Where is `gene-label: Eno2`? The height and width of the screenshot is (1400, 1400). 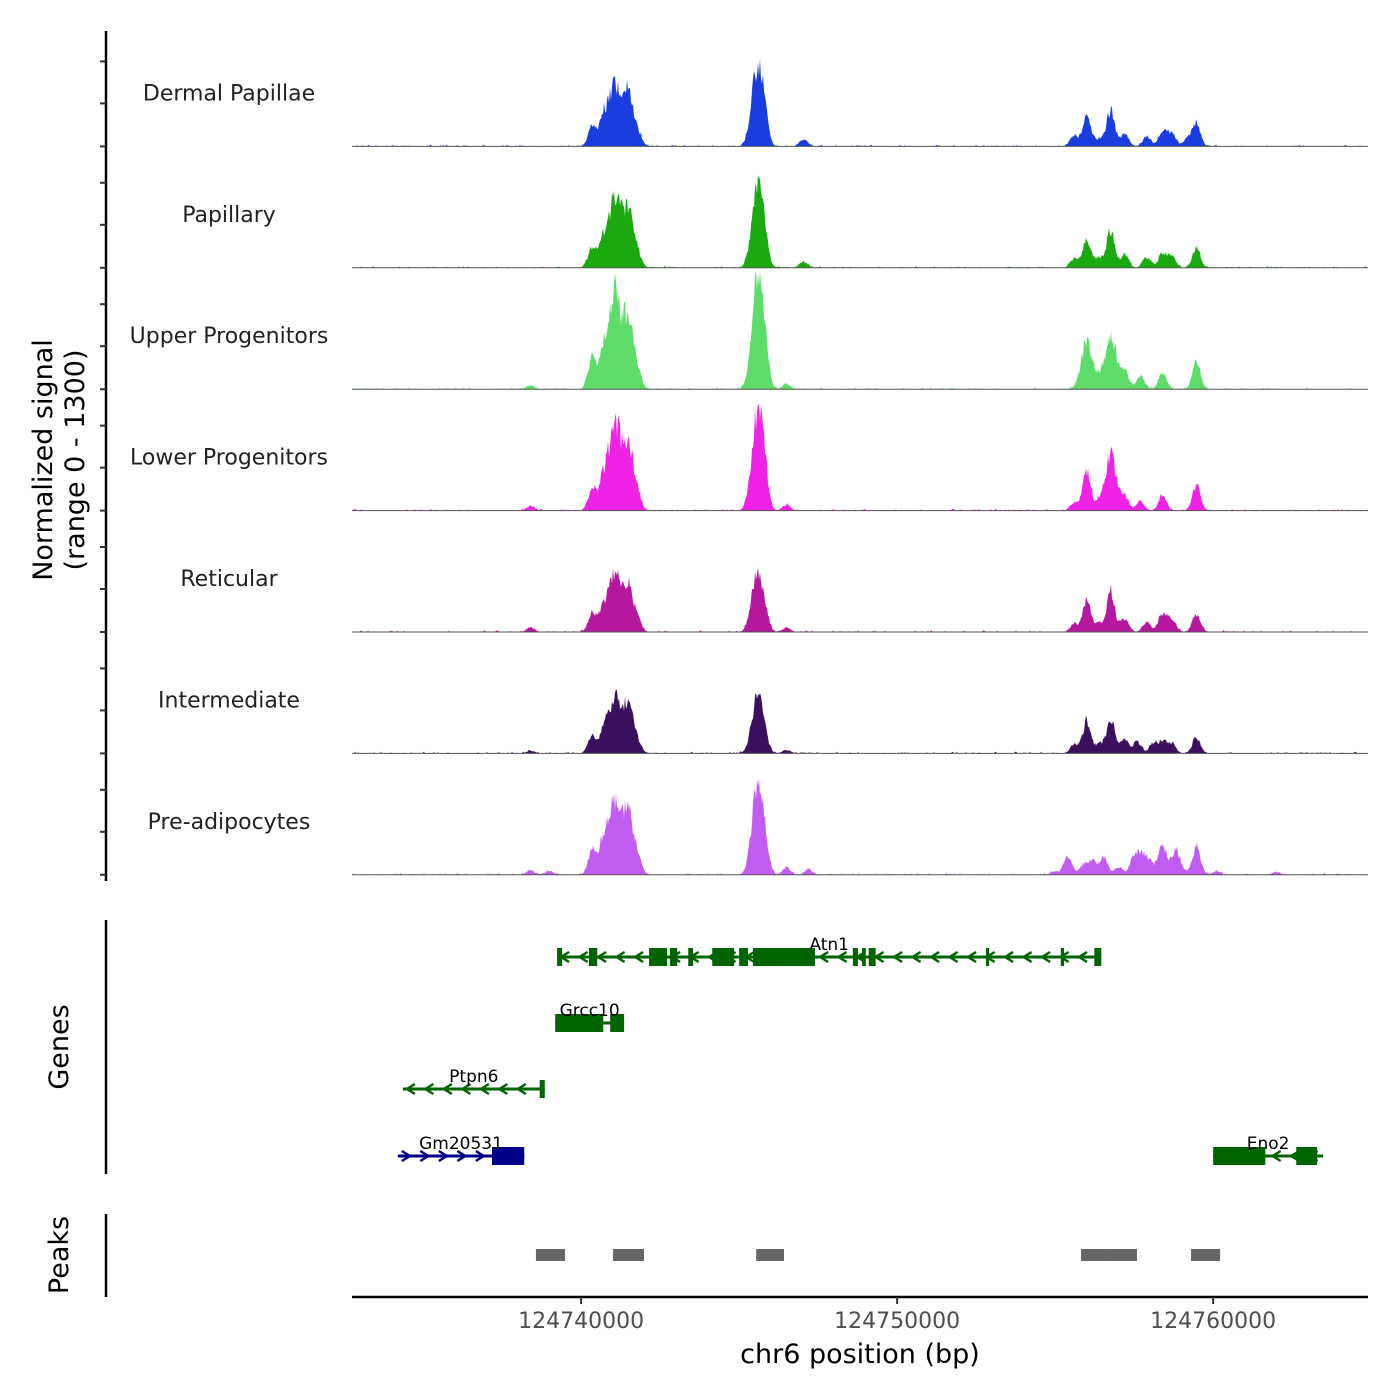
gene-label: Eno2 is located at coordinates (1268, 1144).